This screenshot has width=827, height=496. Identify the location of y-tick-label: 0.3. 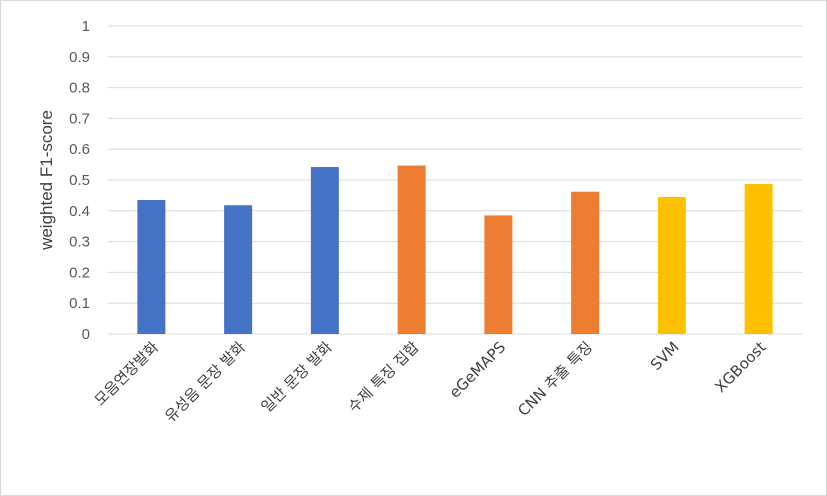
(79, 242).